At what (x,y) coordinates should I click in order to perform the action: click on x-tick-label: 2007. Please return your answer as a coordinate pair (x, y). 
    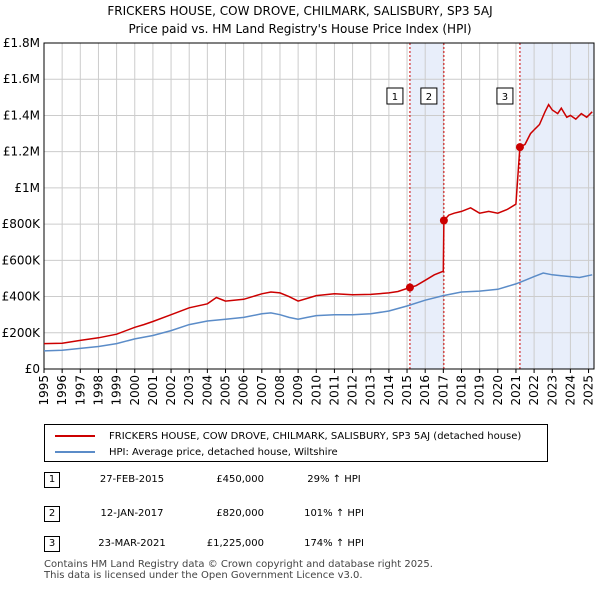
    Looking at the image, I should click on (262, 390).